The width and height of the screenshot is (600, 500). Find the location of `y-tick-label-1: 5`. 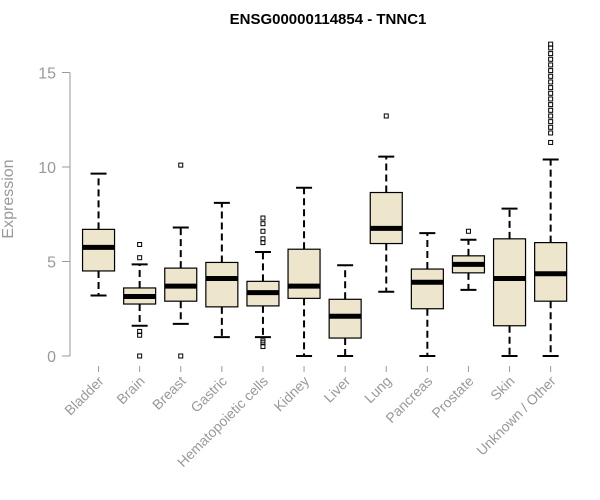

y-tick-label-1: 5 is located at coordinates (51, 263).